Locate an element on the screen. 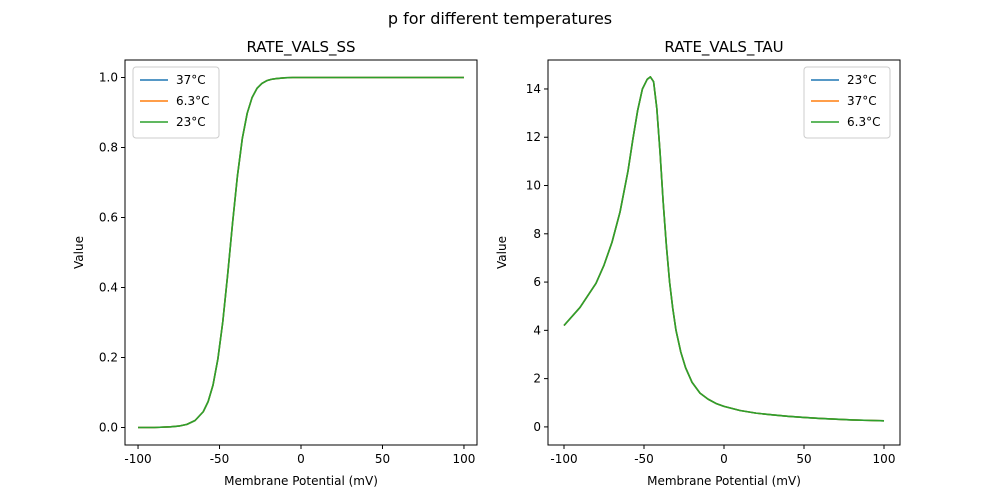 Image resolution: width=1000 pixels, height=500 pixels. y-tick-label: 1.0 is located at coordinates (108, 78).